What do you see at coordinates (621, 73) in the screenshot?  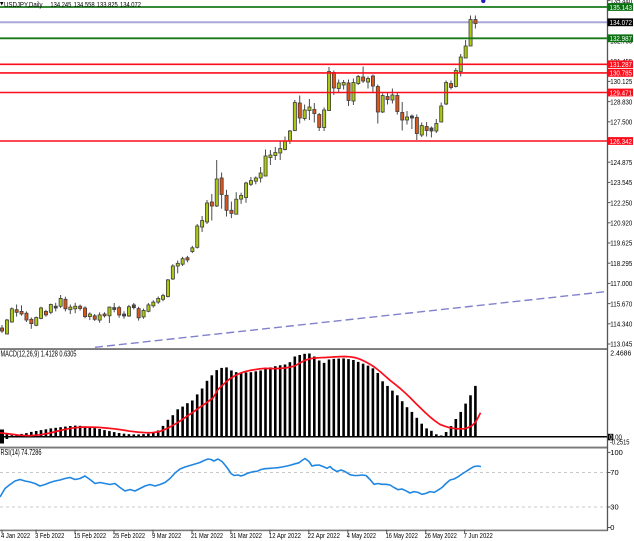 I see `svg-text: 130.785` at bounding box center [621, 73].